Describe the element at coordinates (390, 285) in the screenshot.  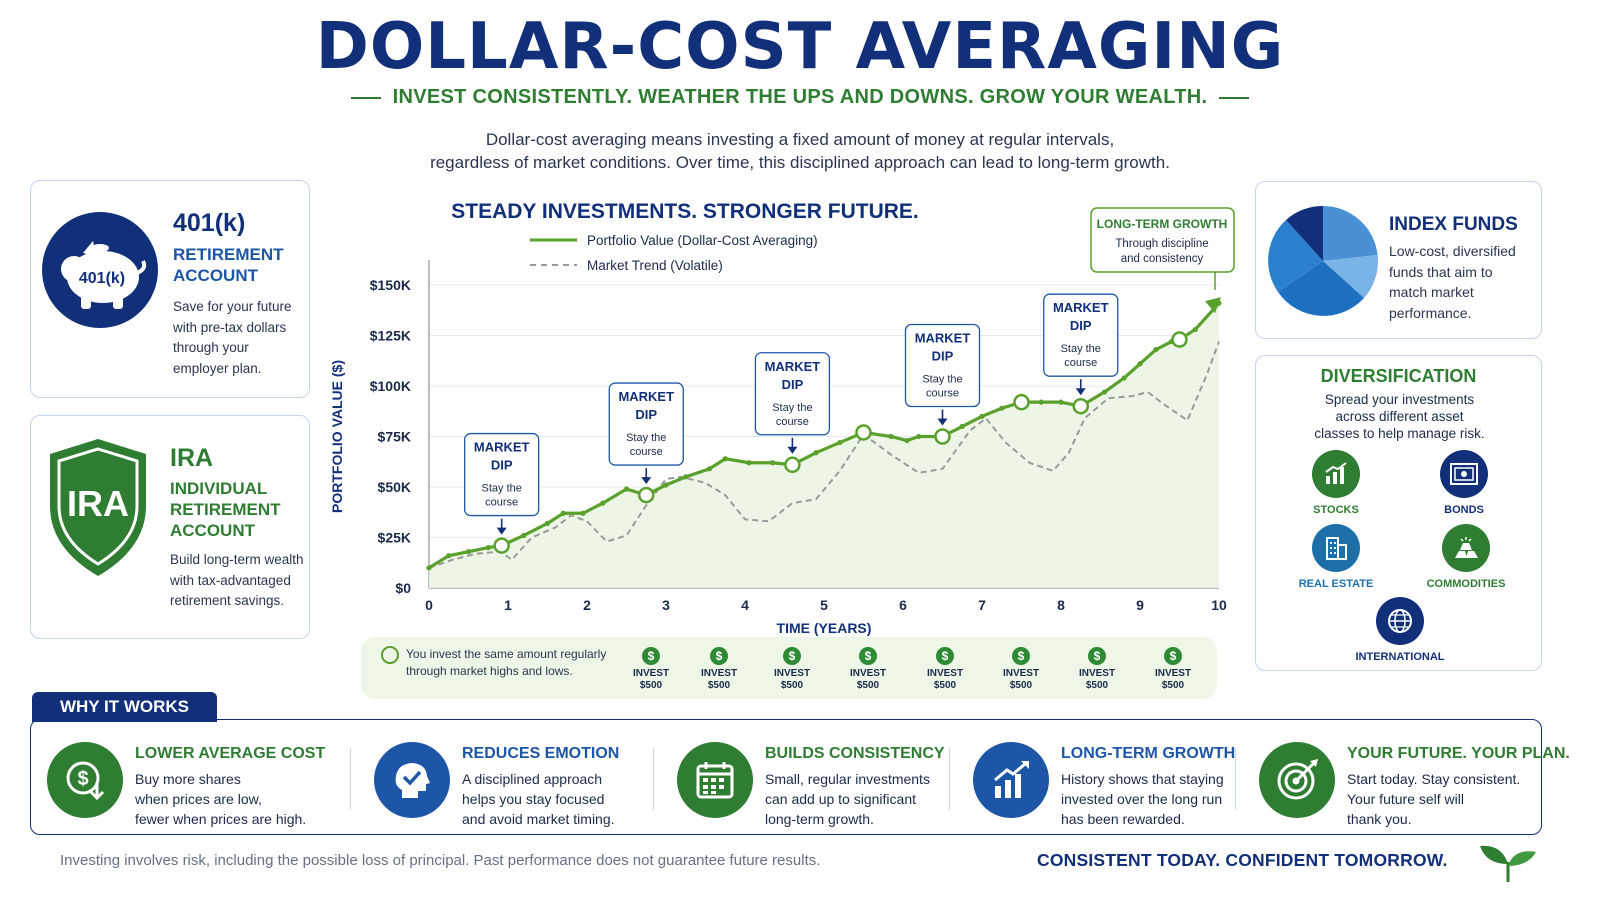
I see `y-tick-label: $150K` at that location.